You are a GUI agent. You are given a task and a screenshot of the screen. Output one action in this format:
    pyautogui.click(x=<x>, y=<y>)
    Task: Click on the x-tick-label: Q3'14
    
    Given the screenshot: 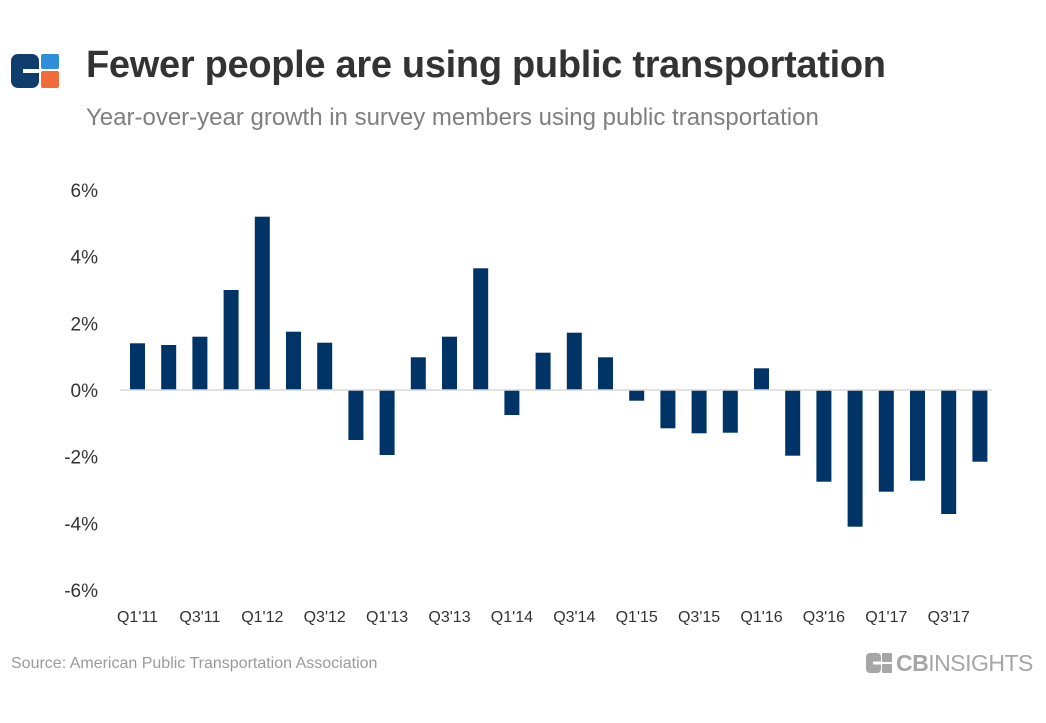 What is the action you would take?
    pyautogui.click(x=574, y=617)
    